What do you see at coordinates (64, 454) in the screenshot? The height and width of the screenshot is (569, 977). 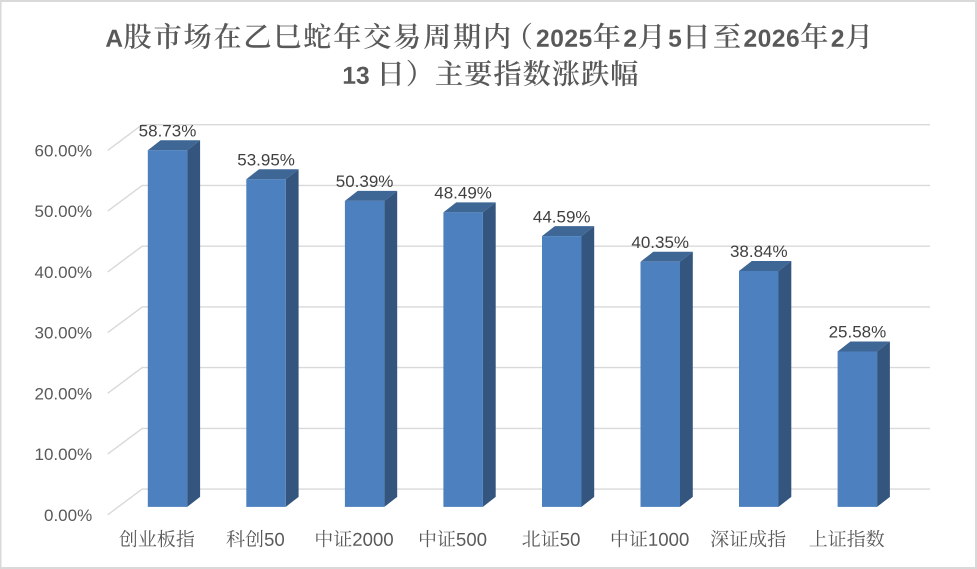 I see `svg-text: 10.00%` at bounding box center [64, 454].